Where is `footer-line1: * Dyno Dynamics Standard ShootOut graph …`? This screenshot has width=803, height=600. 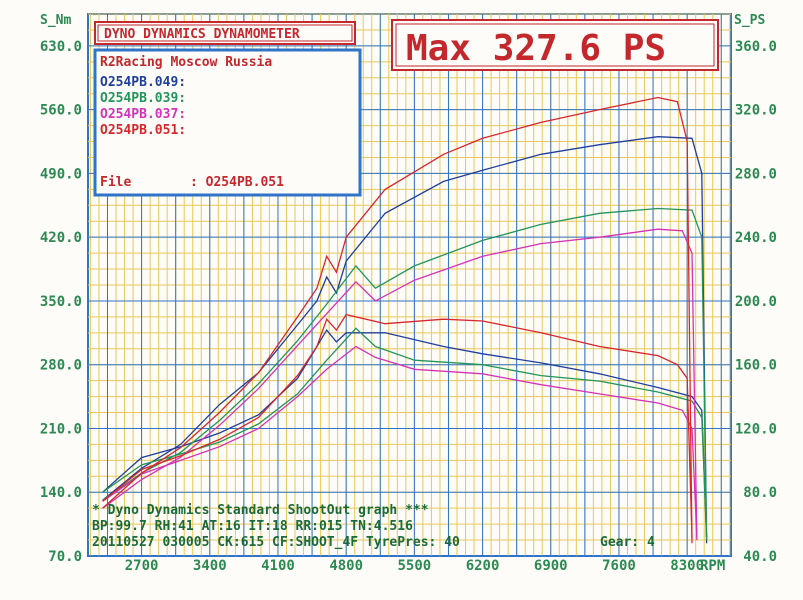 footer-line1: * Dyno Dynamics Standard ShootOut graph … is located at coordinates (260, 510).